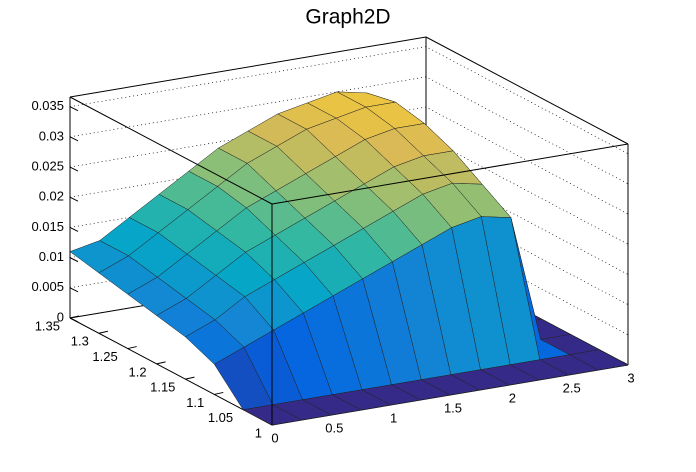  What do you see at coordinates (137, 371) in the screenshot?
I see `y-tick-label: 1.2` at bounding box center [137, 371].